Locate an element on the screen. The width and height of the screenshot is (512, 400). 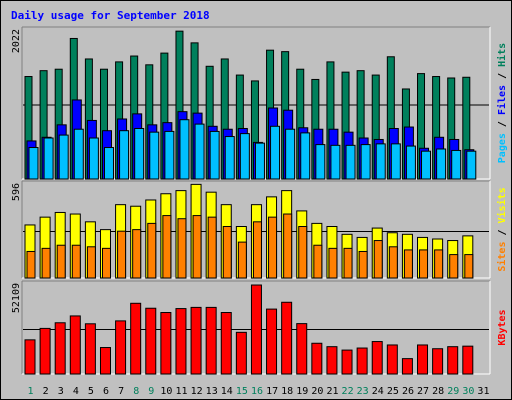
legend-hits-files-pages: Pages / Files / Hits is located at coordinates (502, 103).